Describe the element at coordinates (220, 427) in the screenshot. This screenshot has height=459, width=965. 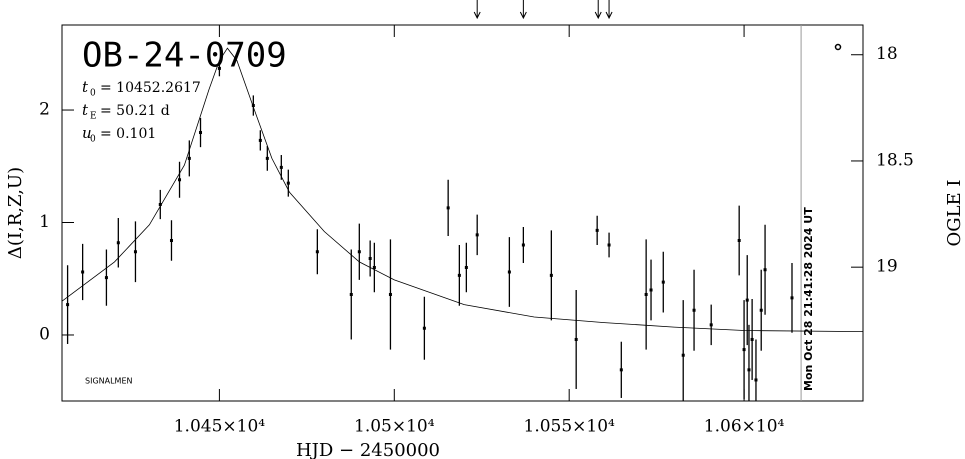
I see `x-tick-label: 1.045×10⁴` at that location.